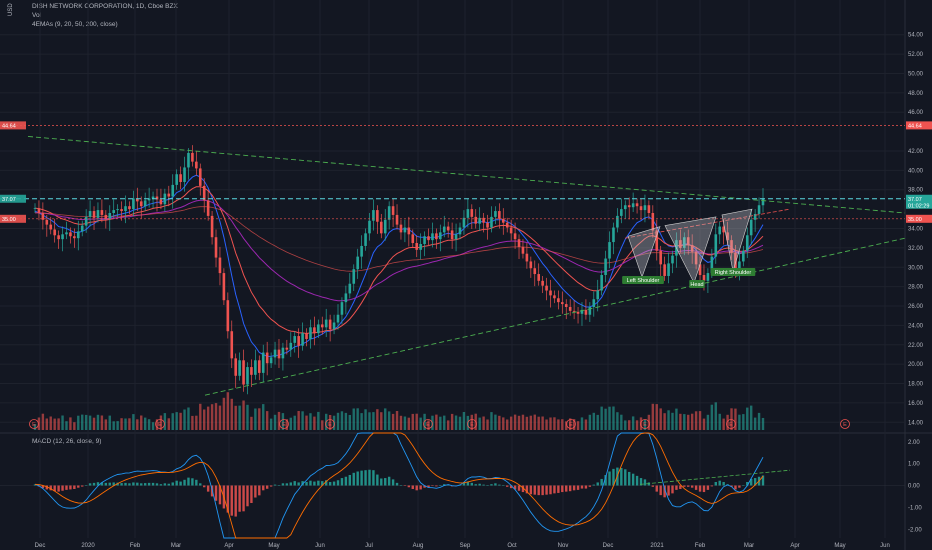  What do you see at coordinates (228, 546) in the screenshot?
I see `time-tick-label: Apr` at bounding box center [228, 546].